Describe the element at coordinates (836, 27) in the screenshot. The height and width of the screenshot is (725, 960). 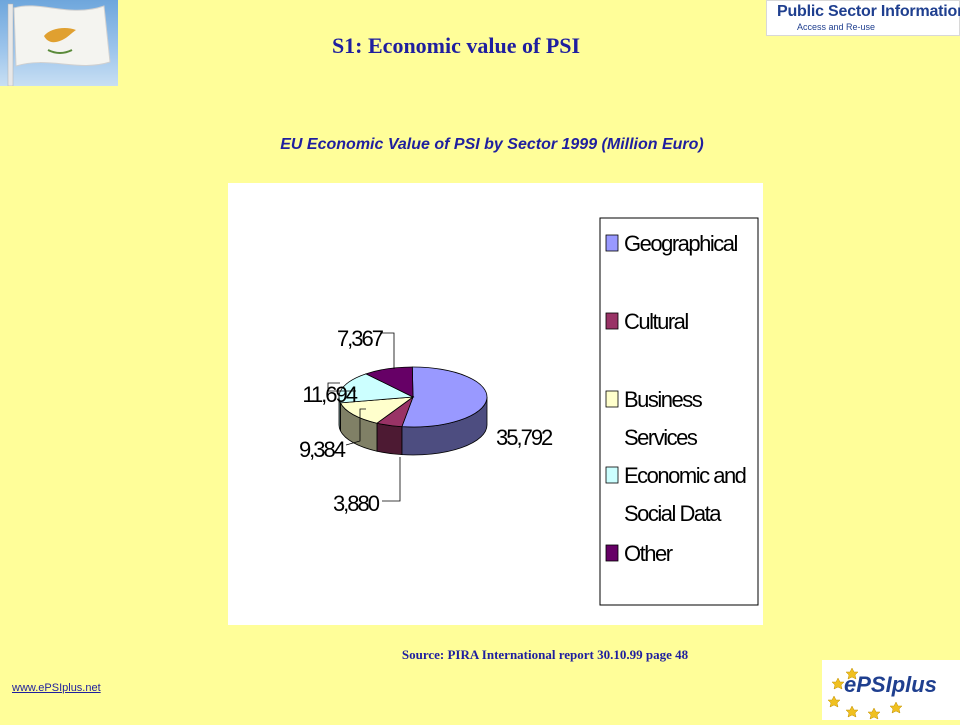
I see `psi-logo-subtitle: Access and Re-use` at that location.